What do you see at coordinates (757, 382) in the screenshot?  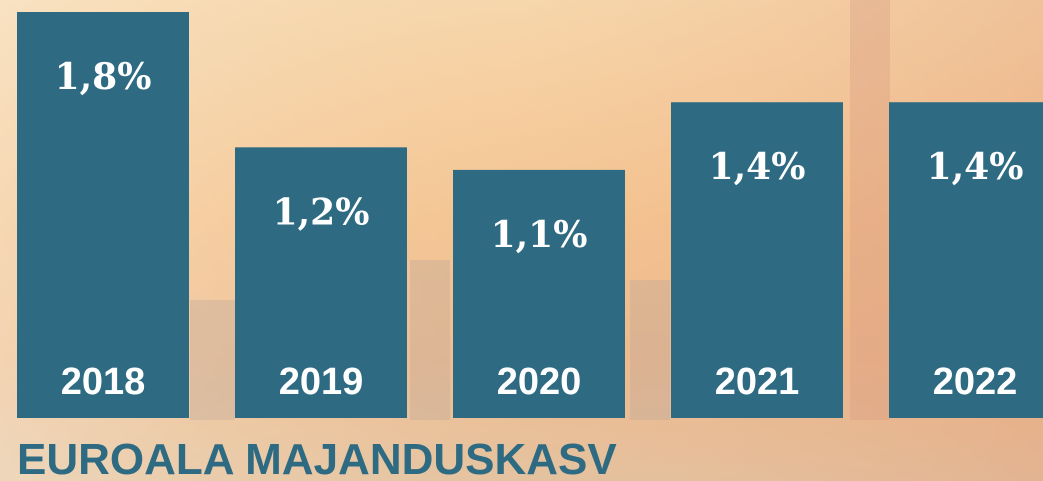 I see `x-tick-label: 2021` at bounding box center [757, 382].